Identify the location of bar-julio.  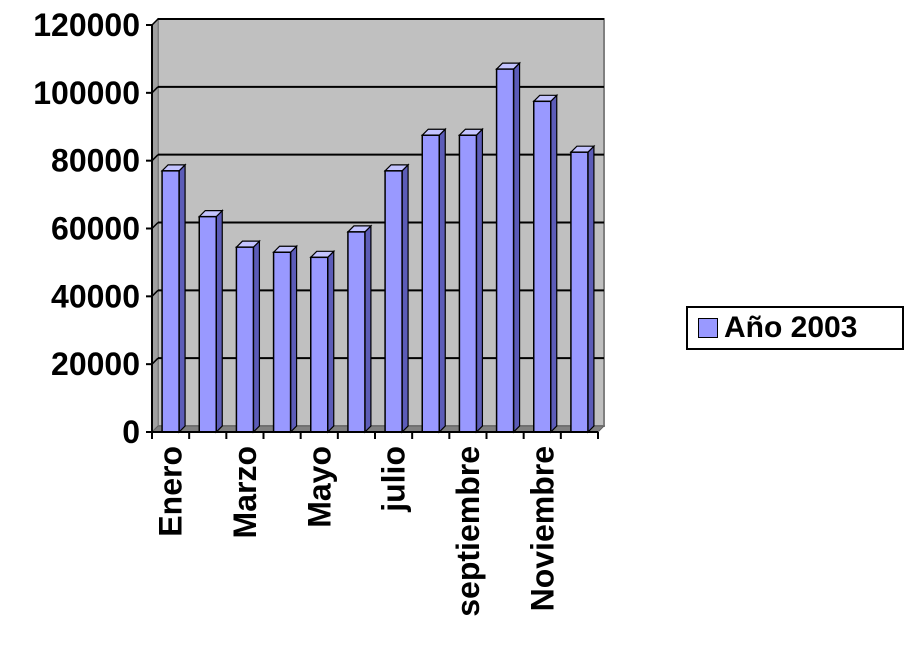
(396, 298).